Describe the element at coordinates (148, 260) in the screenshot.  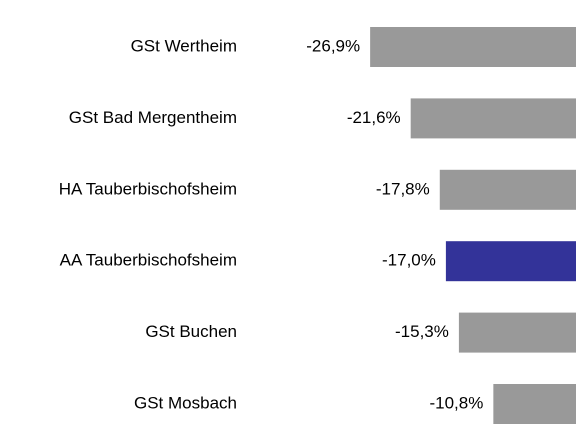
I see `category-label: AA Tauberbischofsheim` at that location.